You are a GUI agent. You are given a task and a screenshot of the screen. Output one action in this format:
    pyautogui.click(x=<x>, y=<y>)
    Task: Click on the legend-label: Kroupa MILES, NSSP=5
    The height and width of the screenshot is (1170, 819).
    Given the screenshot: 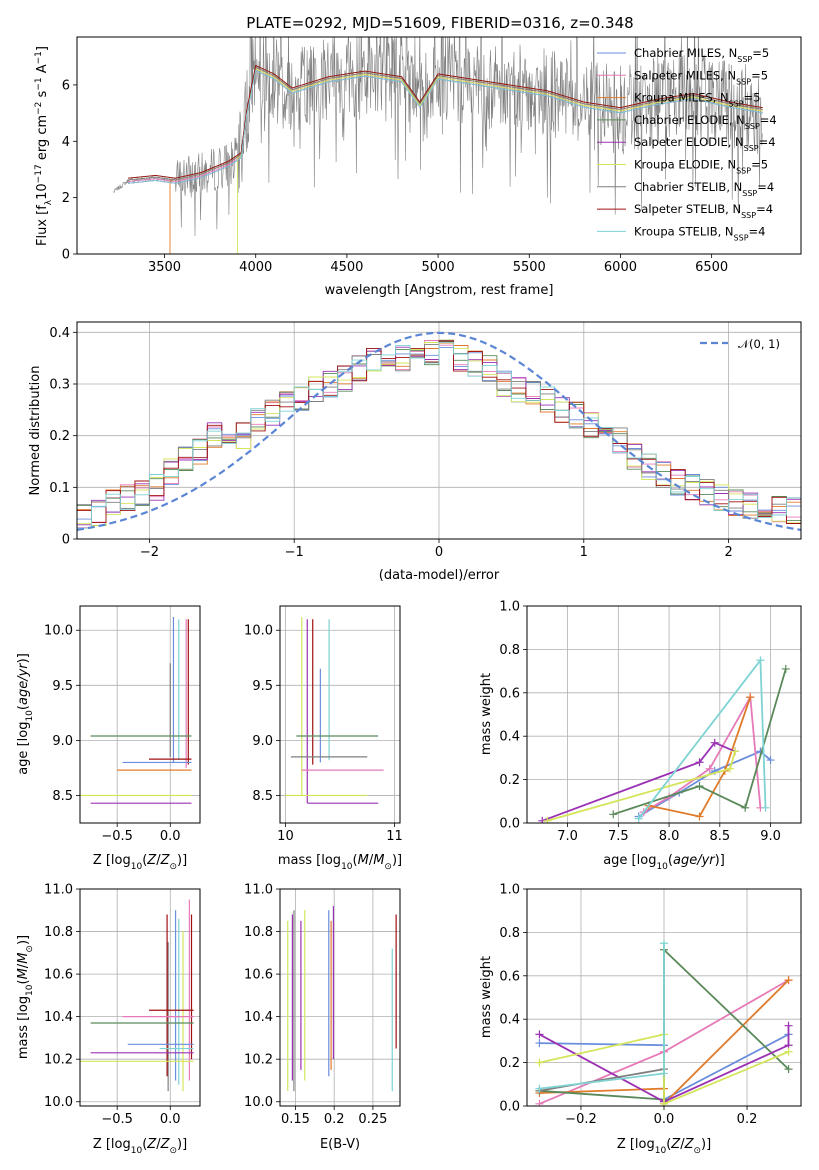 What is the action you would take?
    pyautogui.click(x=697, y=100)
    